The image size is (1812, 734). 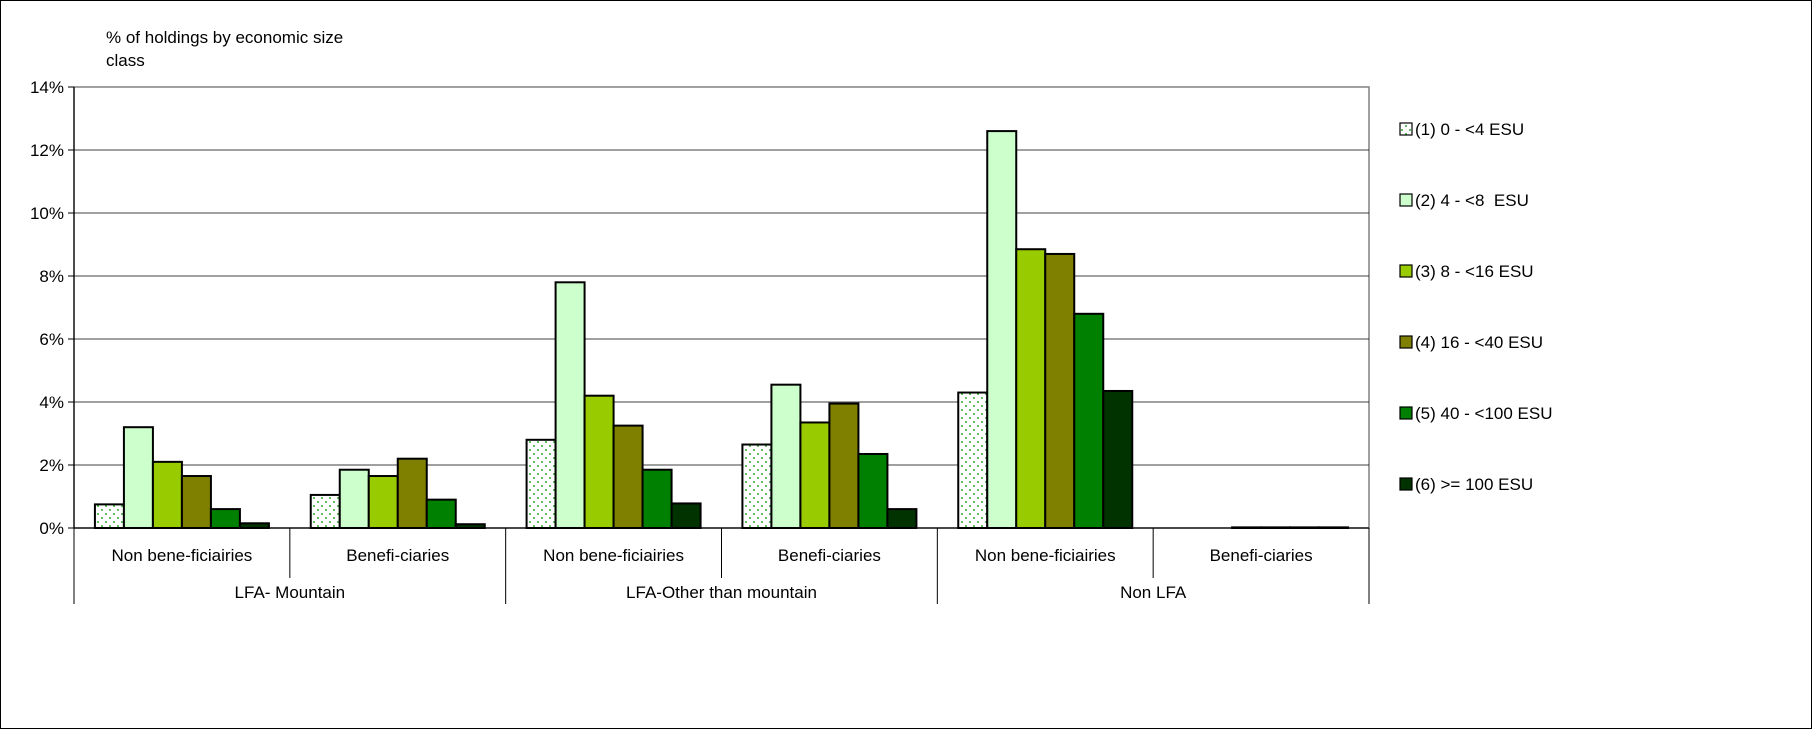 What do you see at coordinates (125, 60) in the screenshot?
I see `y-axis-title-line-2: class` at bounding box center [125, 60].